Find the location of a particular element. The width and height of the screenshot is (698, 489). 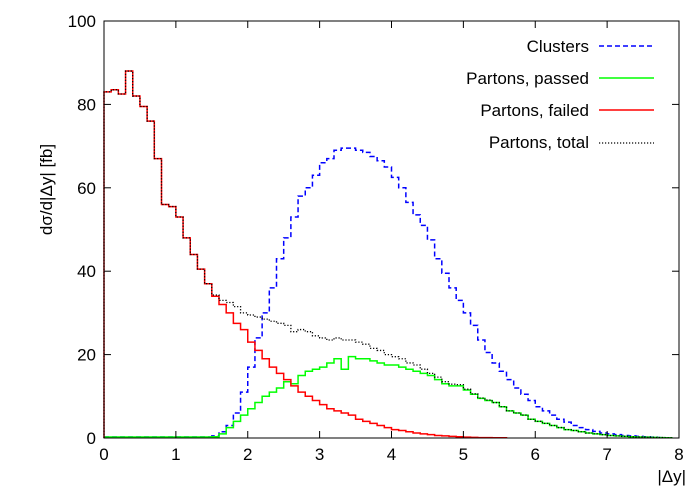

legend-label-clusters: Clusters is located at coordinates (558, 46).